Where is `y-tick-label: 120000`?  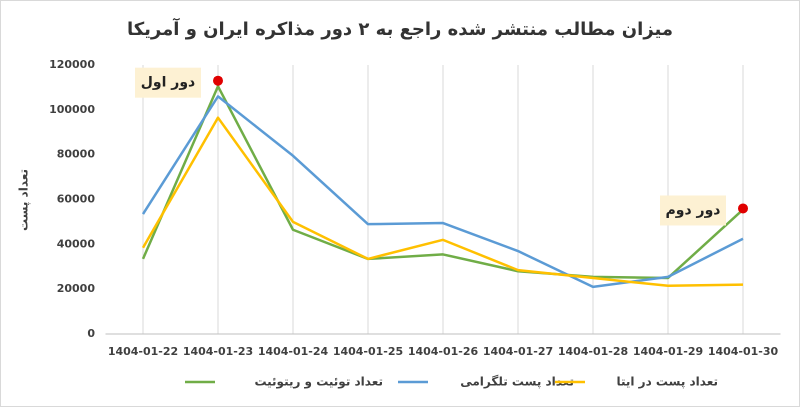
y-tick-label: 120000 is located at coordinates (72, 64).